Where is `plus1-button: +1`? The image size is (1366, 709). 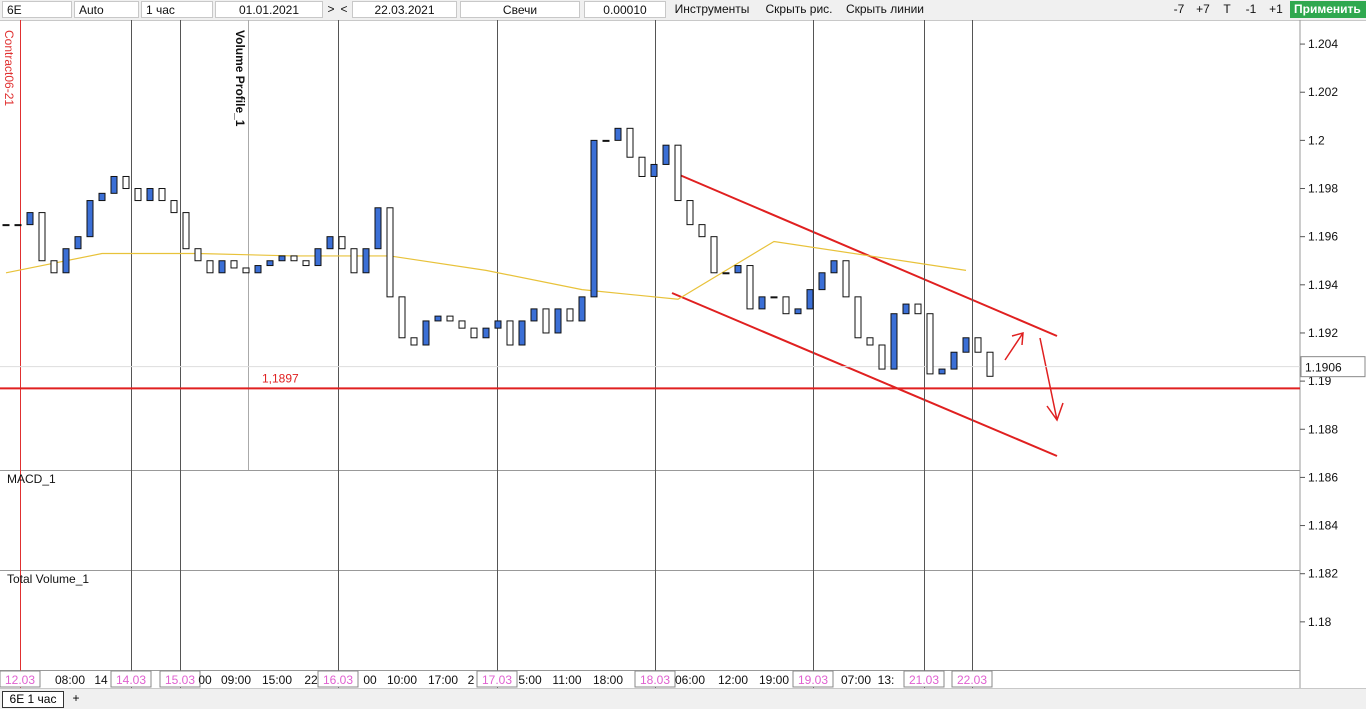 plus1-button: +1 is located at coordinates (1276, 9).